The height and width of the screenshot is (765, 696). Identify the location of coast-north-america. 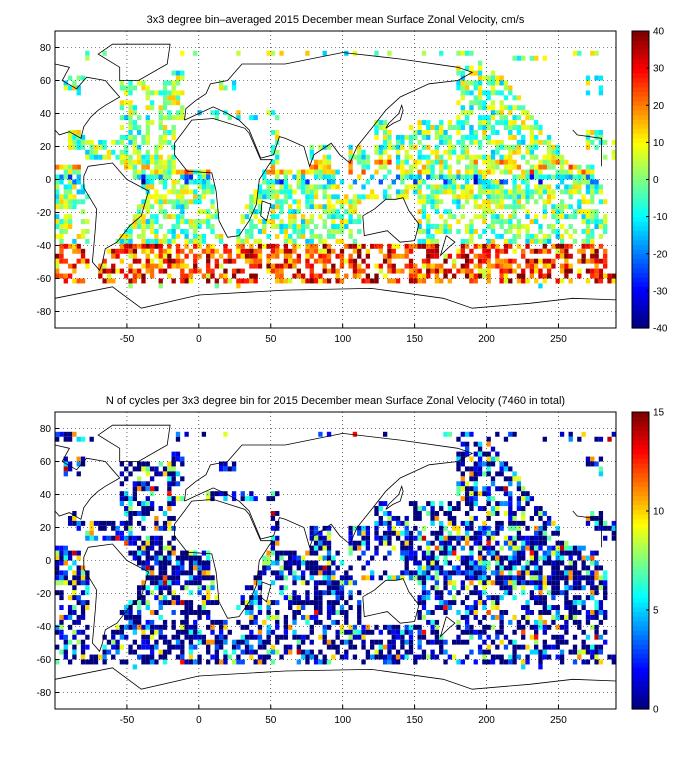
(87, 482).